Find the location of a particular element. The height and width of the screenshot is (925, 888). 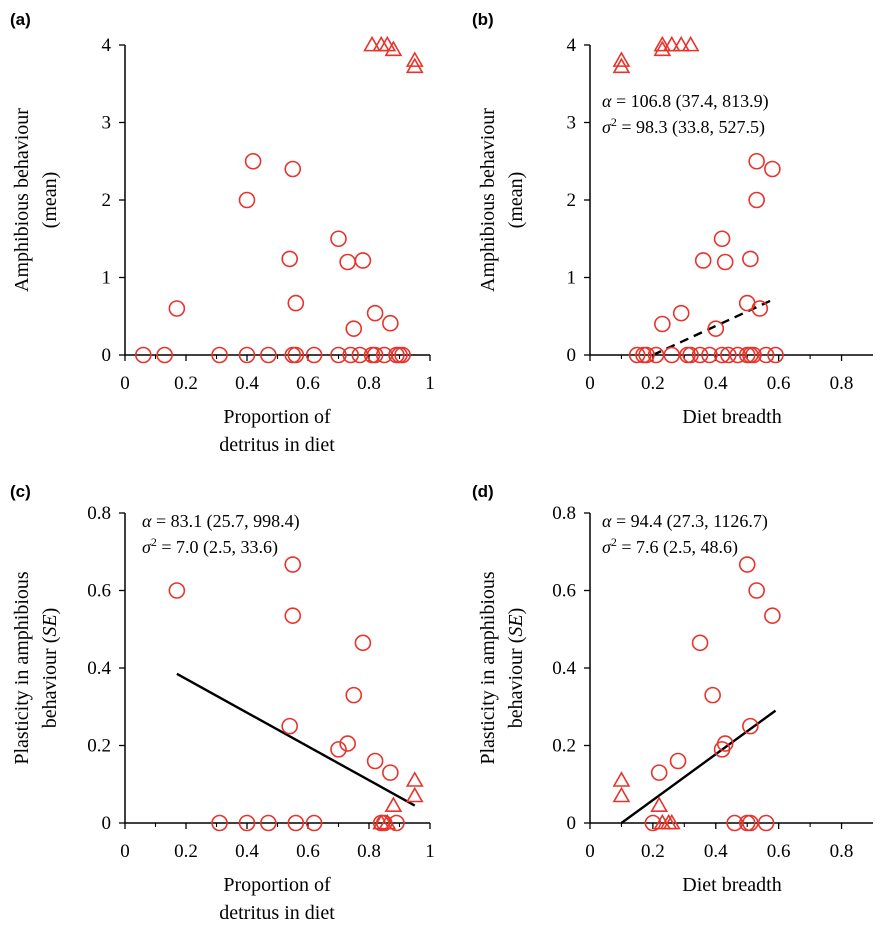

panel-label: (a) is located at coordinates (20, 19).